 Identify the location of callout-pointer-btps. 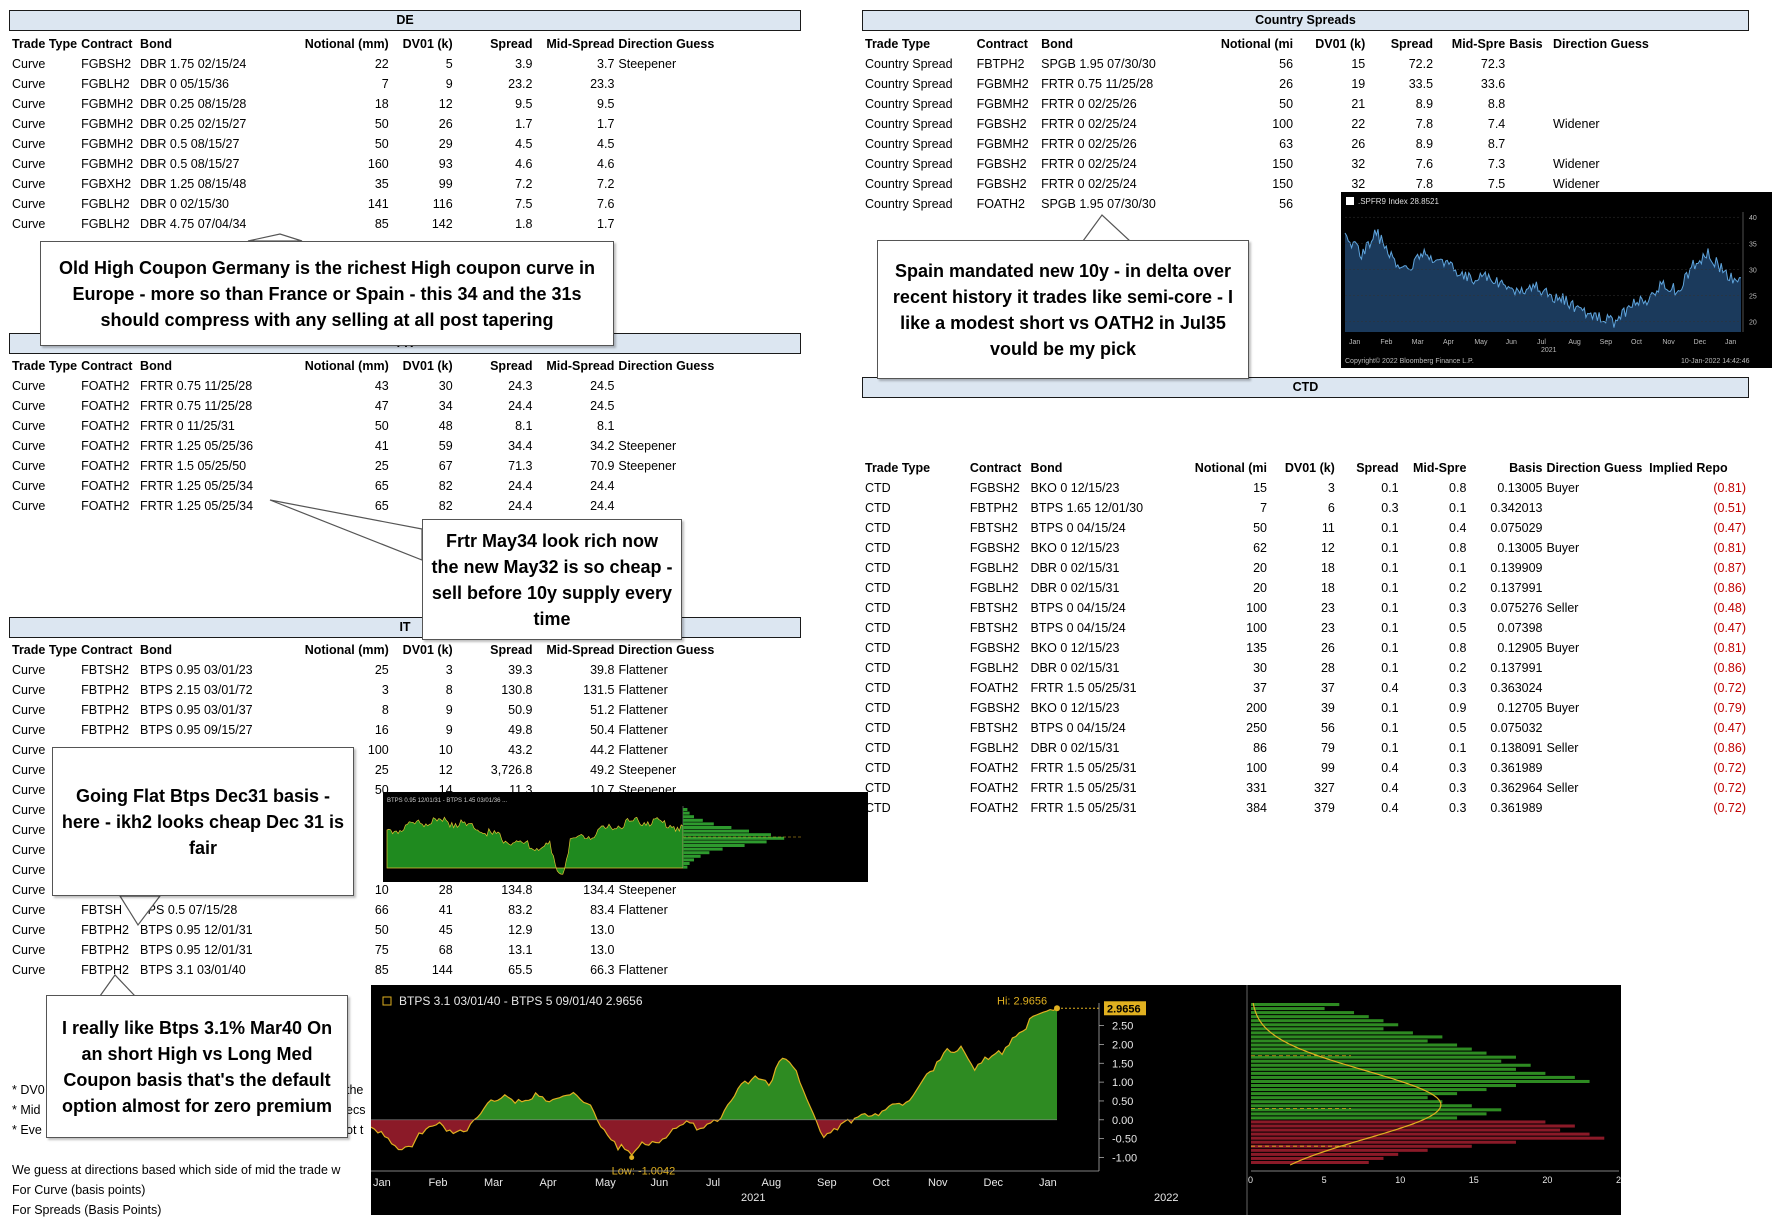
(140, 911).